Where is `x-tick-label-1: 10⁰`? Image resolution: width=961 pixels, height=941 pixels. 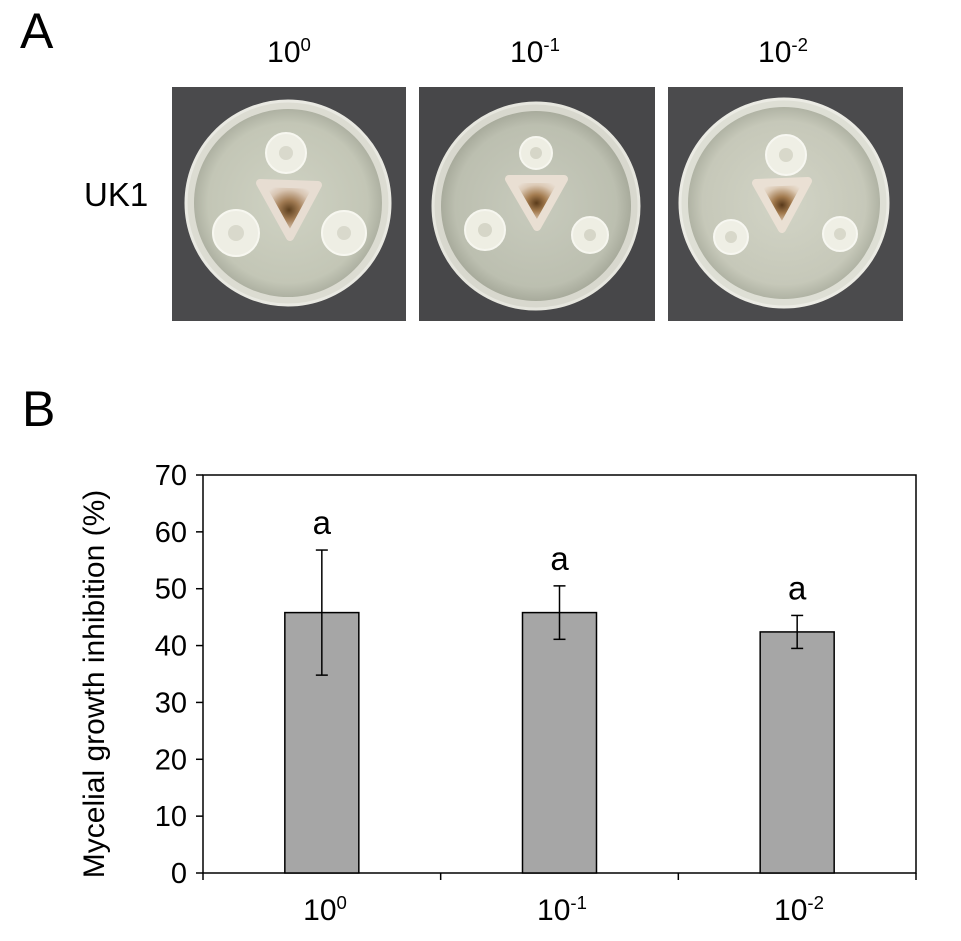
x-tick-label-1: 10⁰ is located at coordinates (325, 909).